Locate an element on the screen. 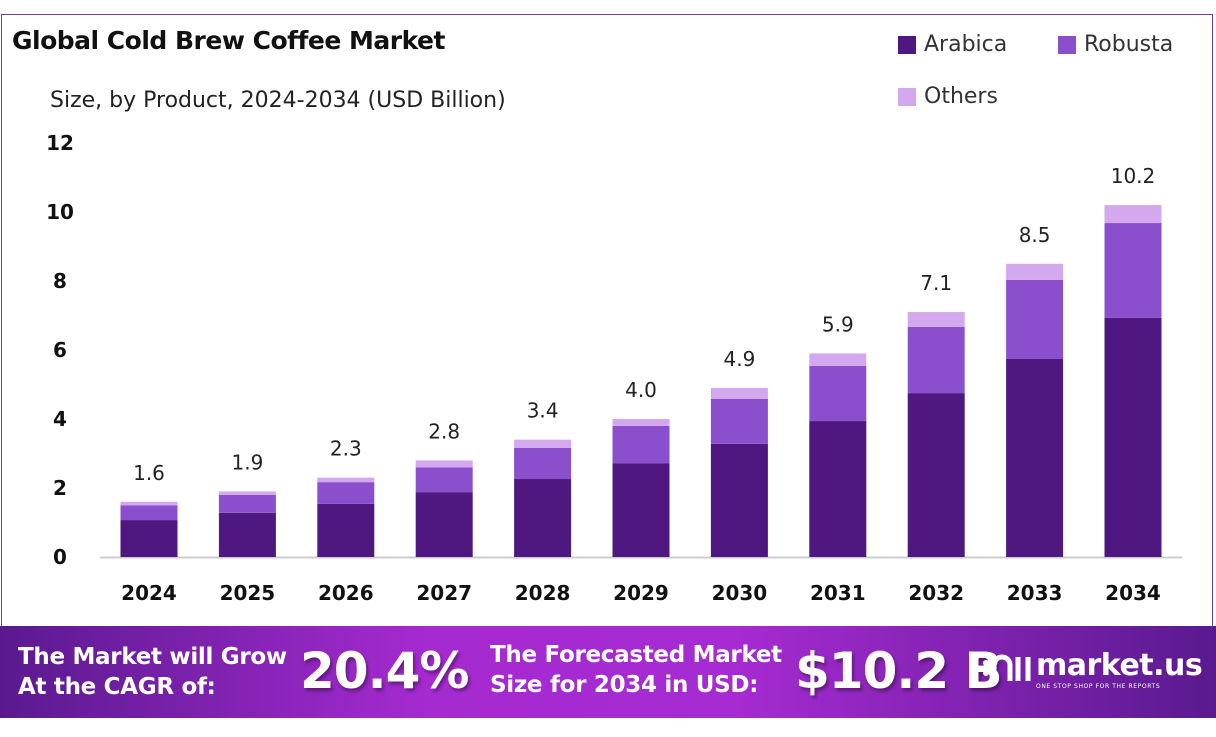 This screenshot has height=737, width=1216. x-tick-label: 2029 is located at coordinates (641, 593).